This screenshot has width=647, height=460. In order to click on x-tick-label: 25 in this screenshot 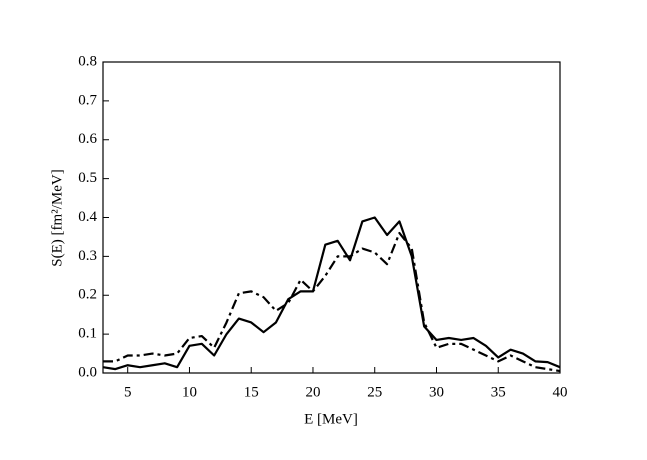, I will do `click(374, 392)`.